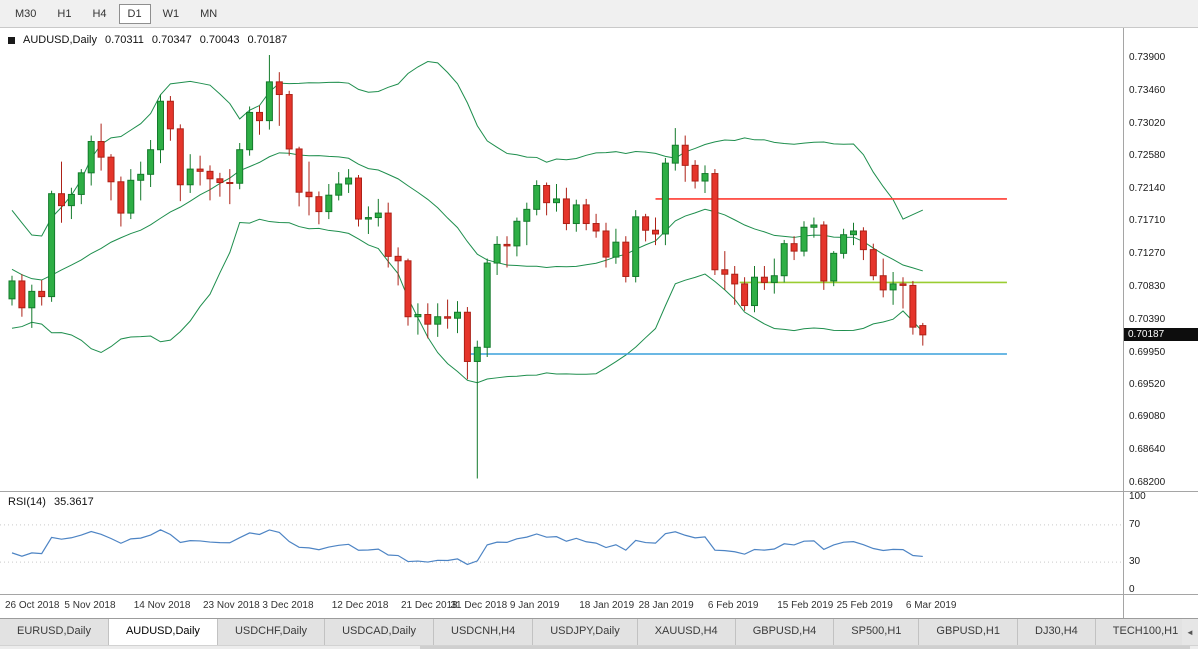 This screenshot has height=649, width=1198. What do you see at coordinates (1147, 319) in the screenshot?
I see `price-axis-label: 0.70390` at bounding box center [1147, 319].